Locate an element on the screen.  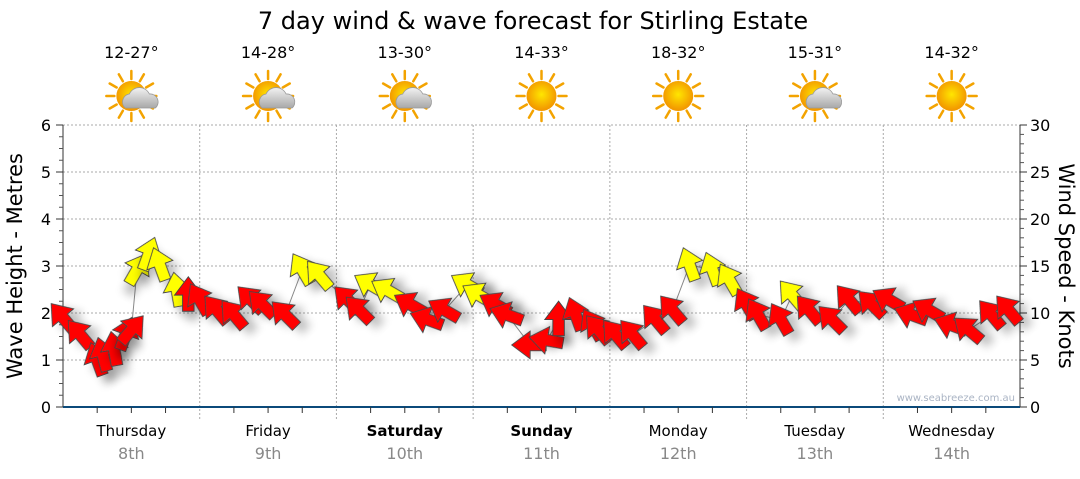
temperature-label: 13-30° is located at coordinates (405, 52).